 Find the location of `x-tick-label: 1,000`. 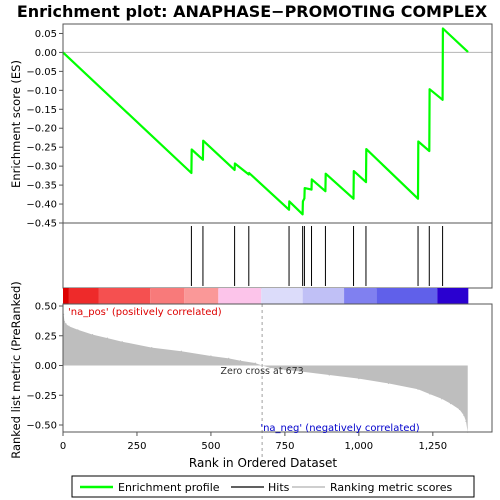

x-tick-label: 1,000 is located at coordinates (359, 446).